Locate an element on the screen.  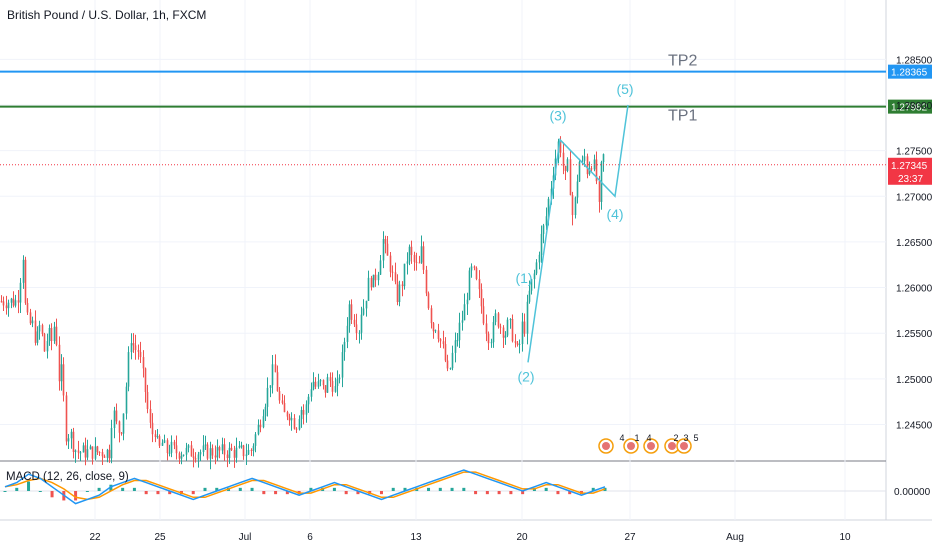
price-tick-label: 1.24500 is located at coordinates (914, 425).